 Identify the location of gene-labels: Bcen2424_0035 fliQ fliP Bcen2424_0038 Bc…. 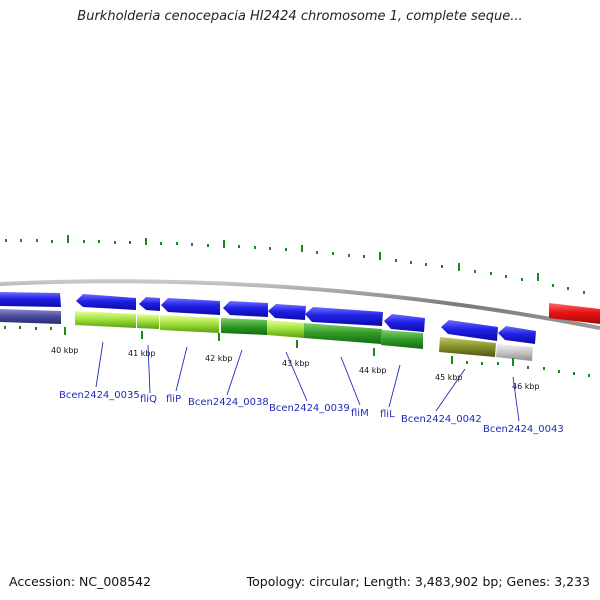
(311, 412).